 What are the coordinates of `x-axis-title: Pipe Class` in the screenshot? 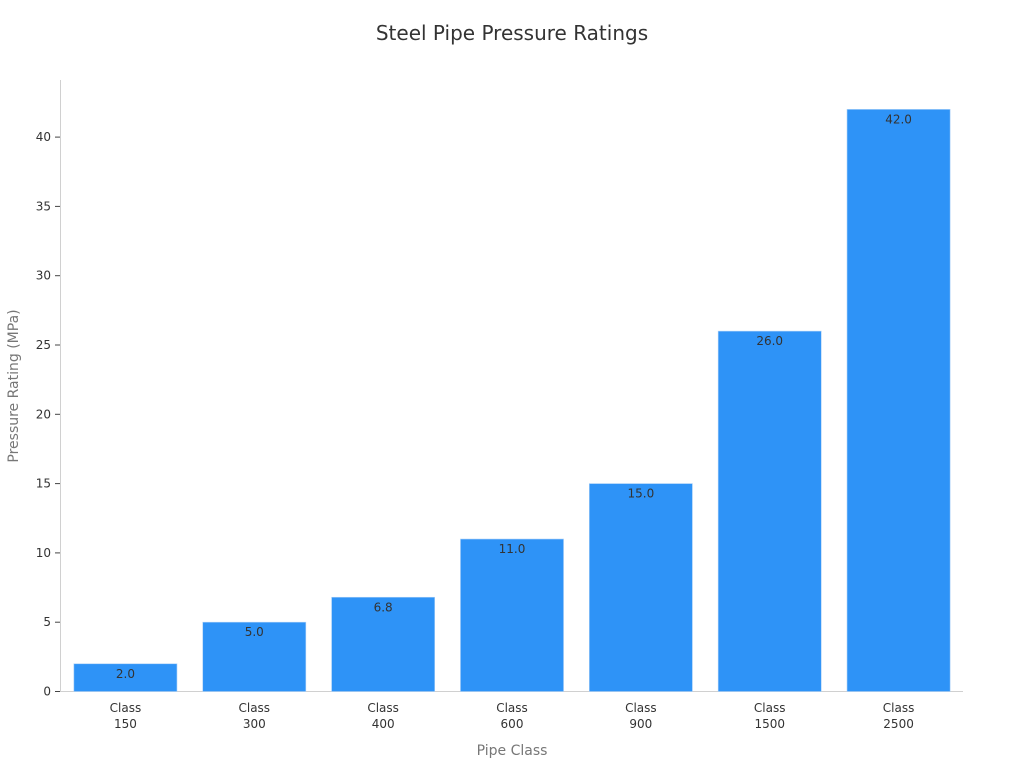 It's located at (512, 751).